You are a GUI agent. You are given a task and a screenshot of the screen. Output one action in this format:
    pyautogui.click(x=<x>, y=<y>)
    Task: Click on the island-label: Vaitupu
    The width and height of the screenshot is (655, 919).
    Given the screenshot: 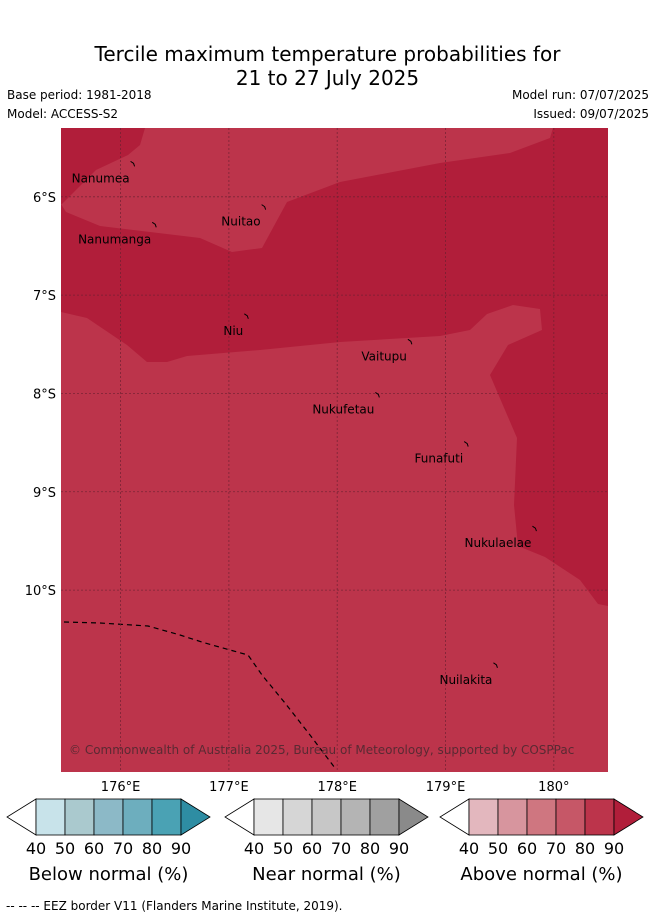 What is the action you would take?
    pyautogui.click(x=384, y=356)
    